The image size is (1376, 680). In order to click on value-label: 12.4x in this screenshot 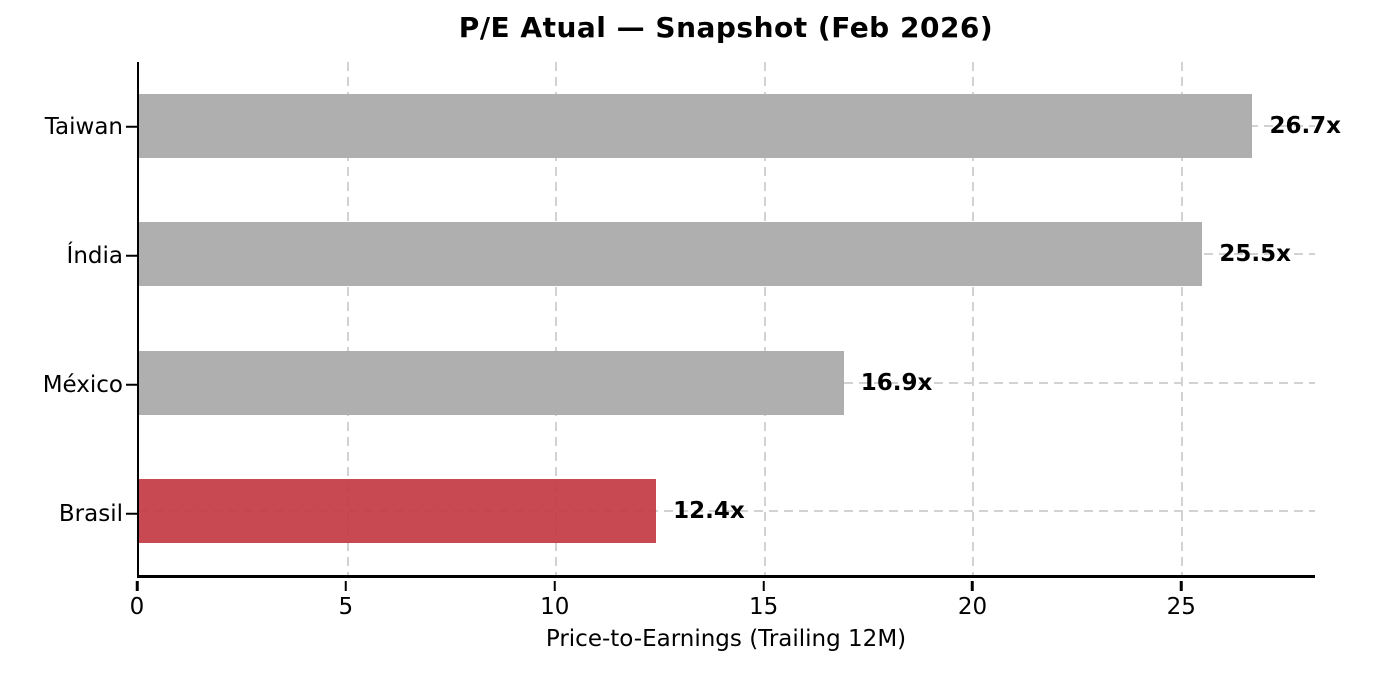, I will do `click(709, 510)`.